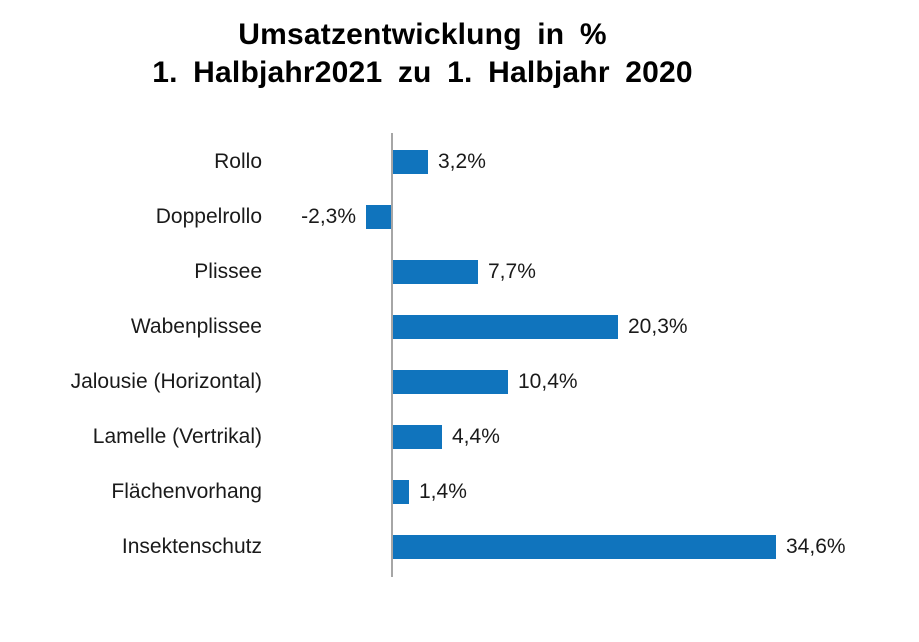 Image resolution: width=919 pixels, height=642 pixels. Describe the element at coordinates (443, 491) in the screenshot. I see `value-label: 1,4%` at that location.